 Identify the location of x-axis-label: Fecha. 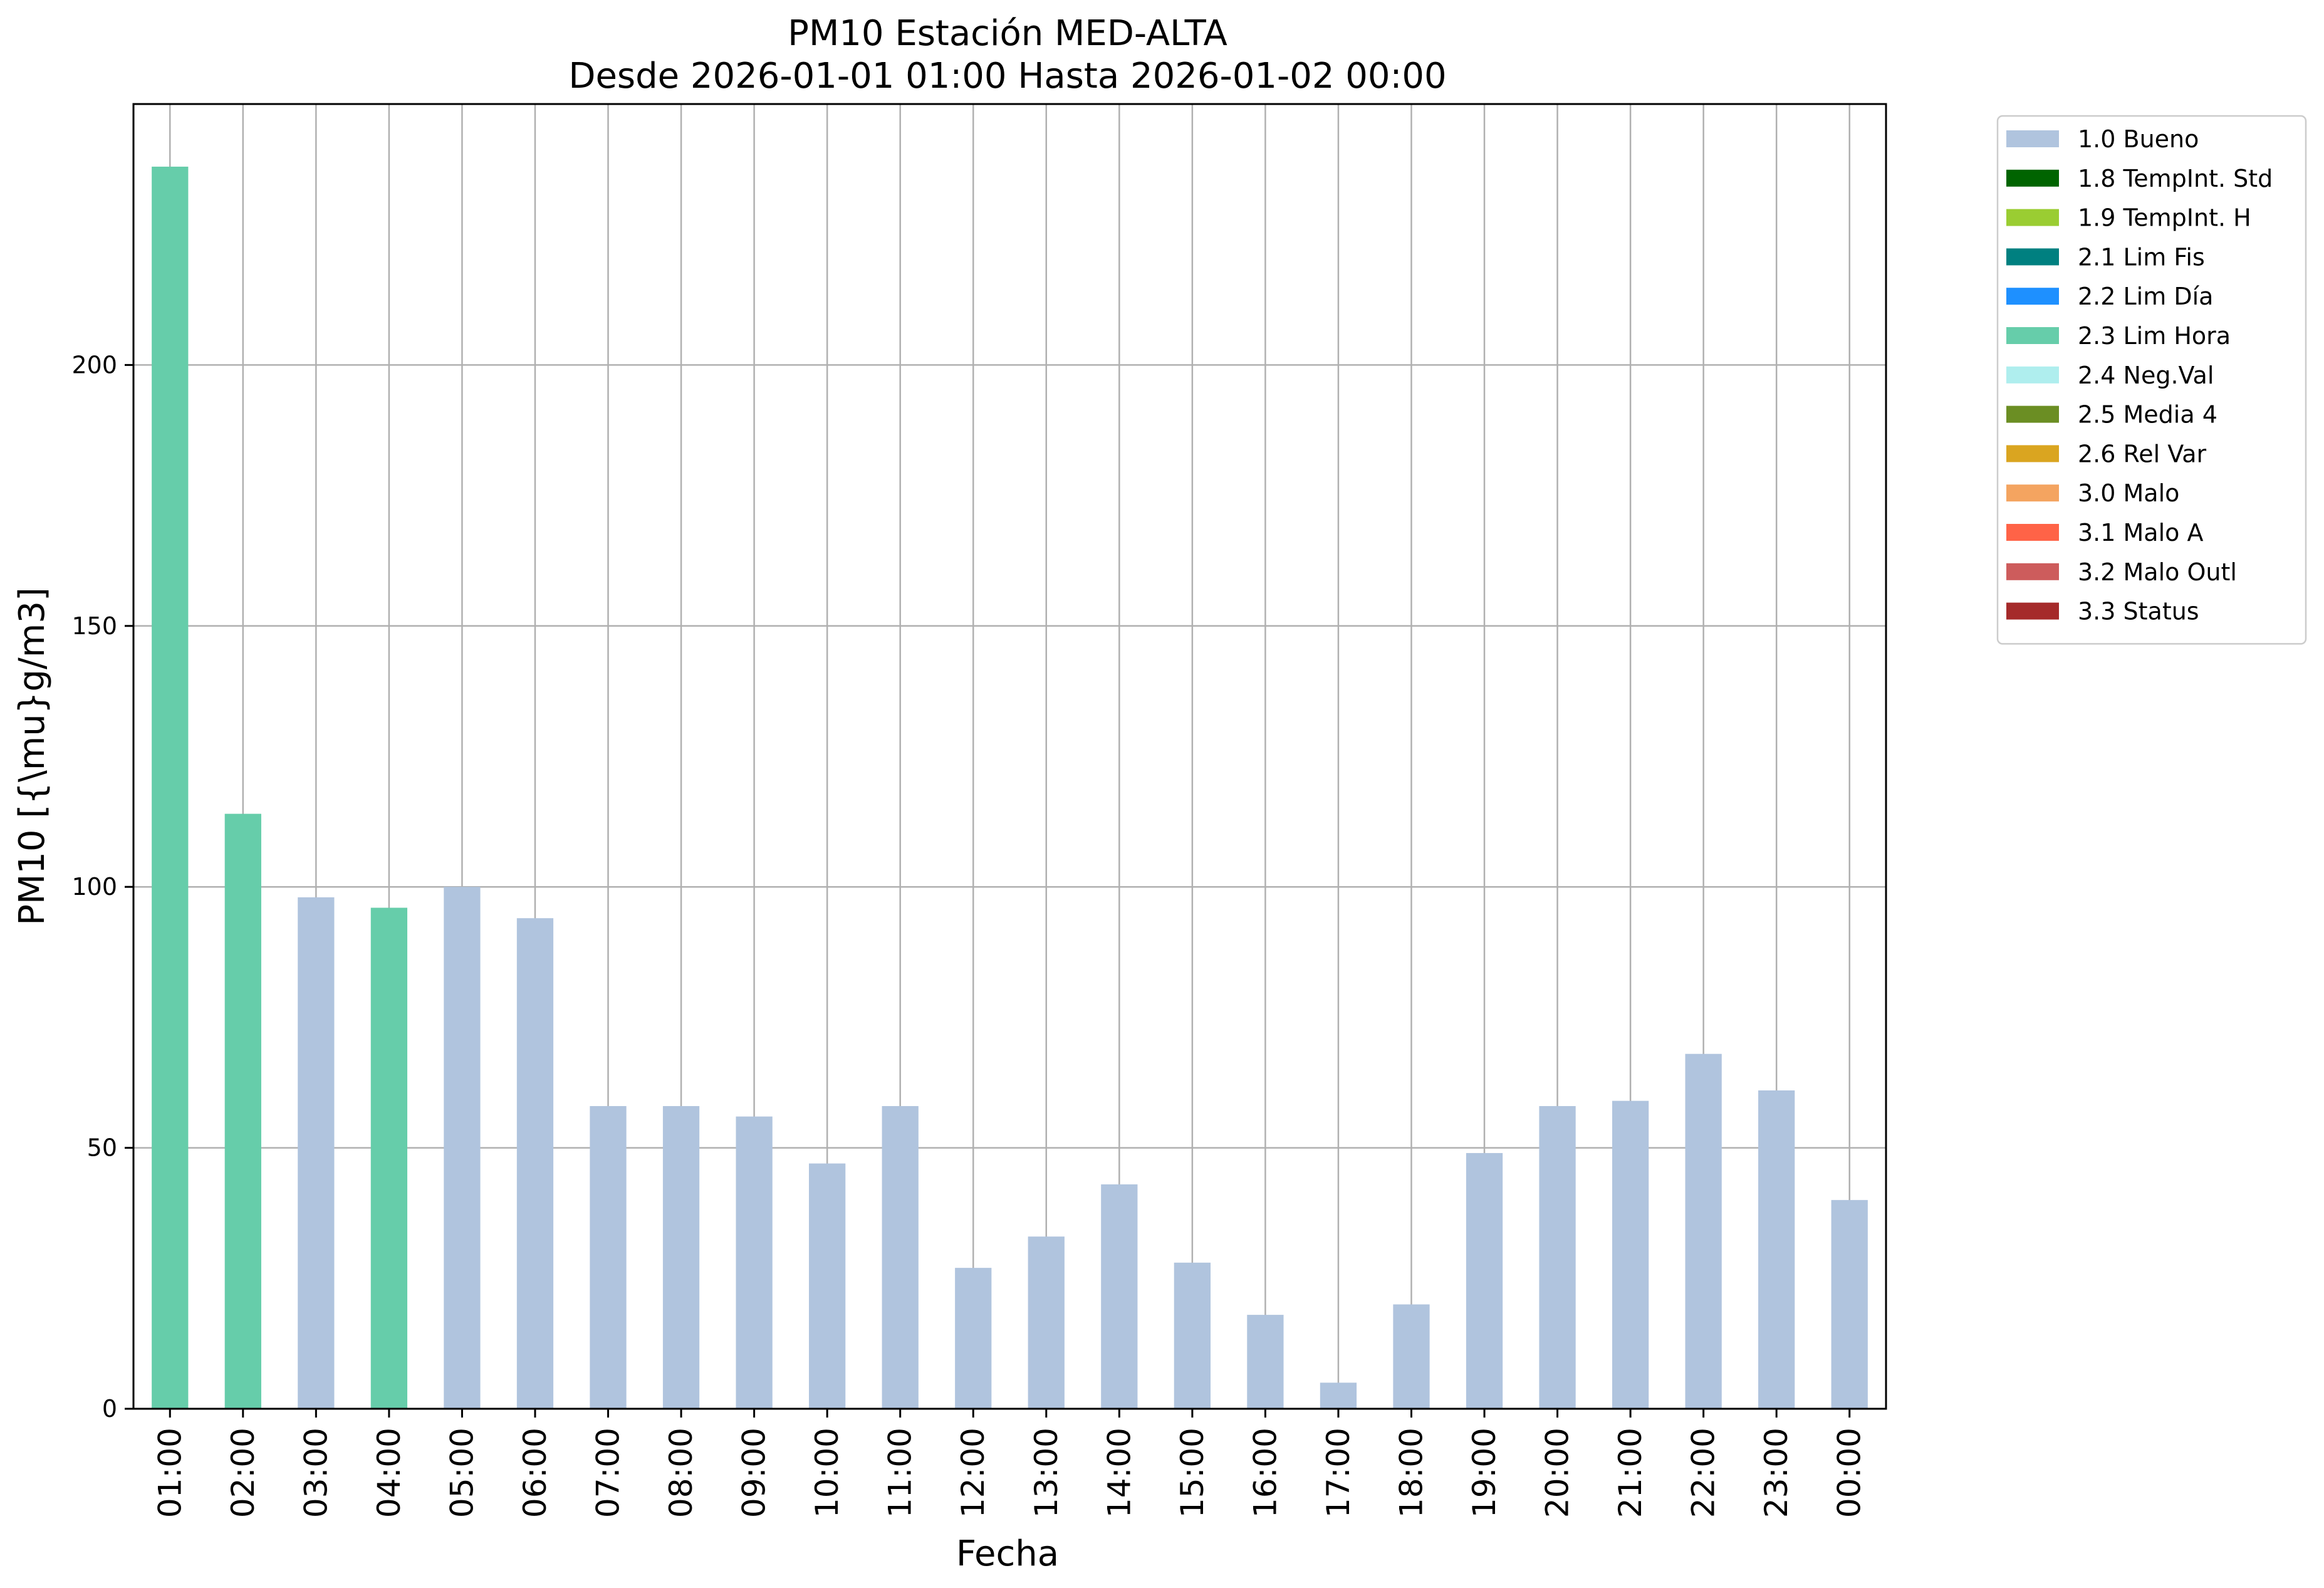
(1007, 1554).